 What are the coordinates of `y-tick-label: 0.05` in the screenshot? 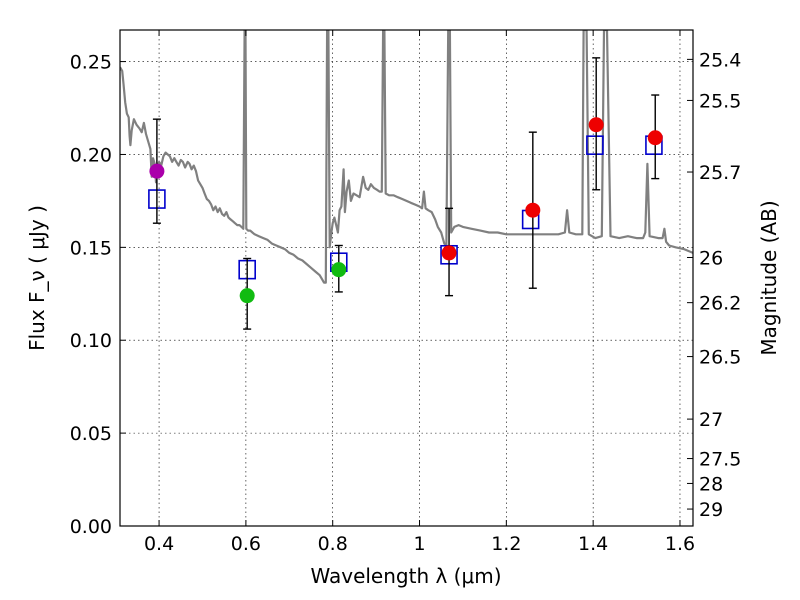 It's located at (91, 434).